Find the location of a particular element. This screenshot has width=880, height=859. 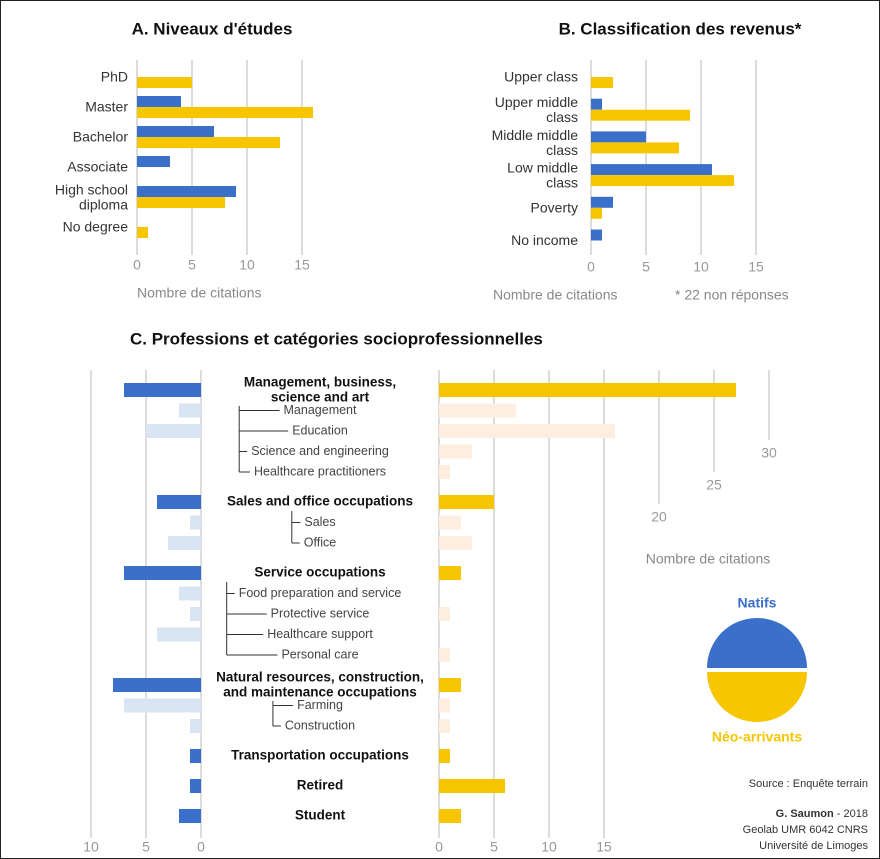

chart-title: B. Classification des revenus* is located at coordinates (680, 28).